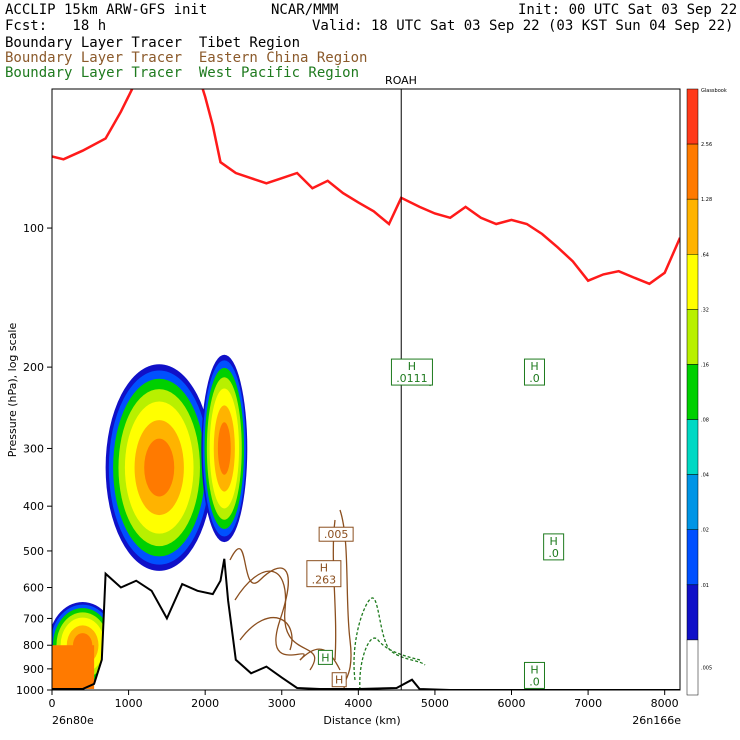  What do you see at coordinates (73, 720) in the screenshot?
I see `left-endpoint: 26n80e` at bounding box center [73, 720].